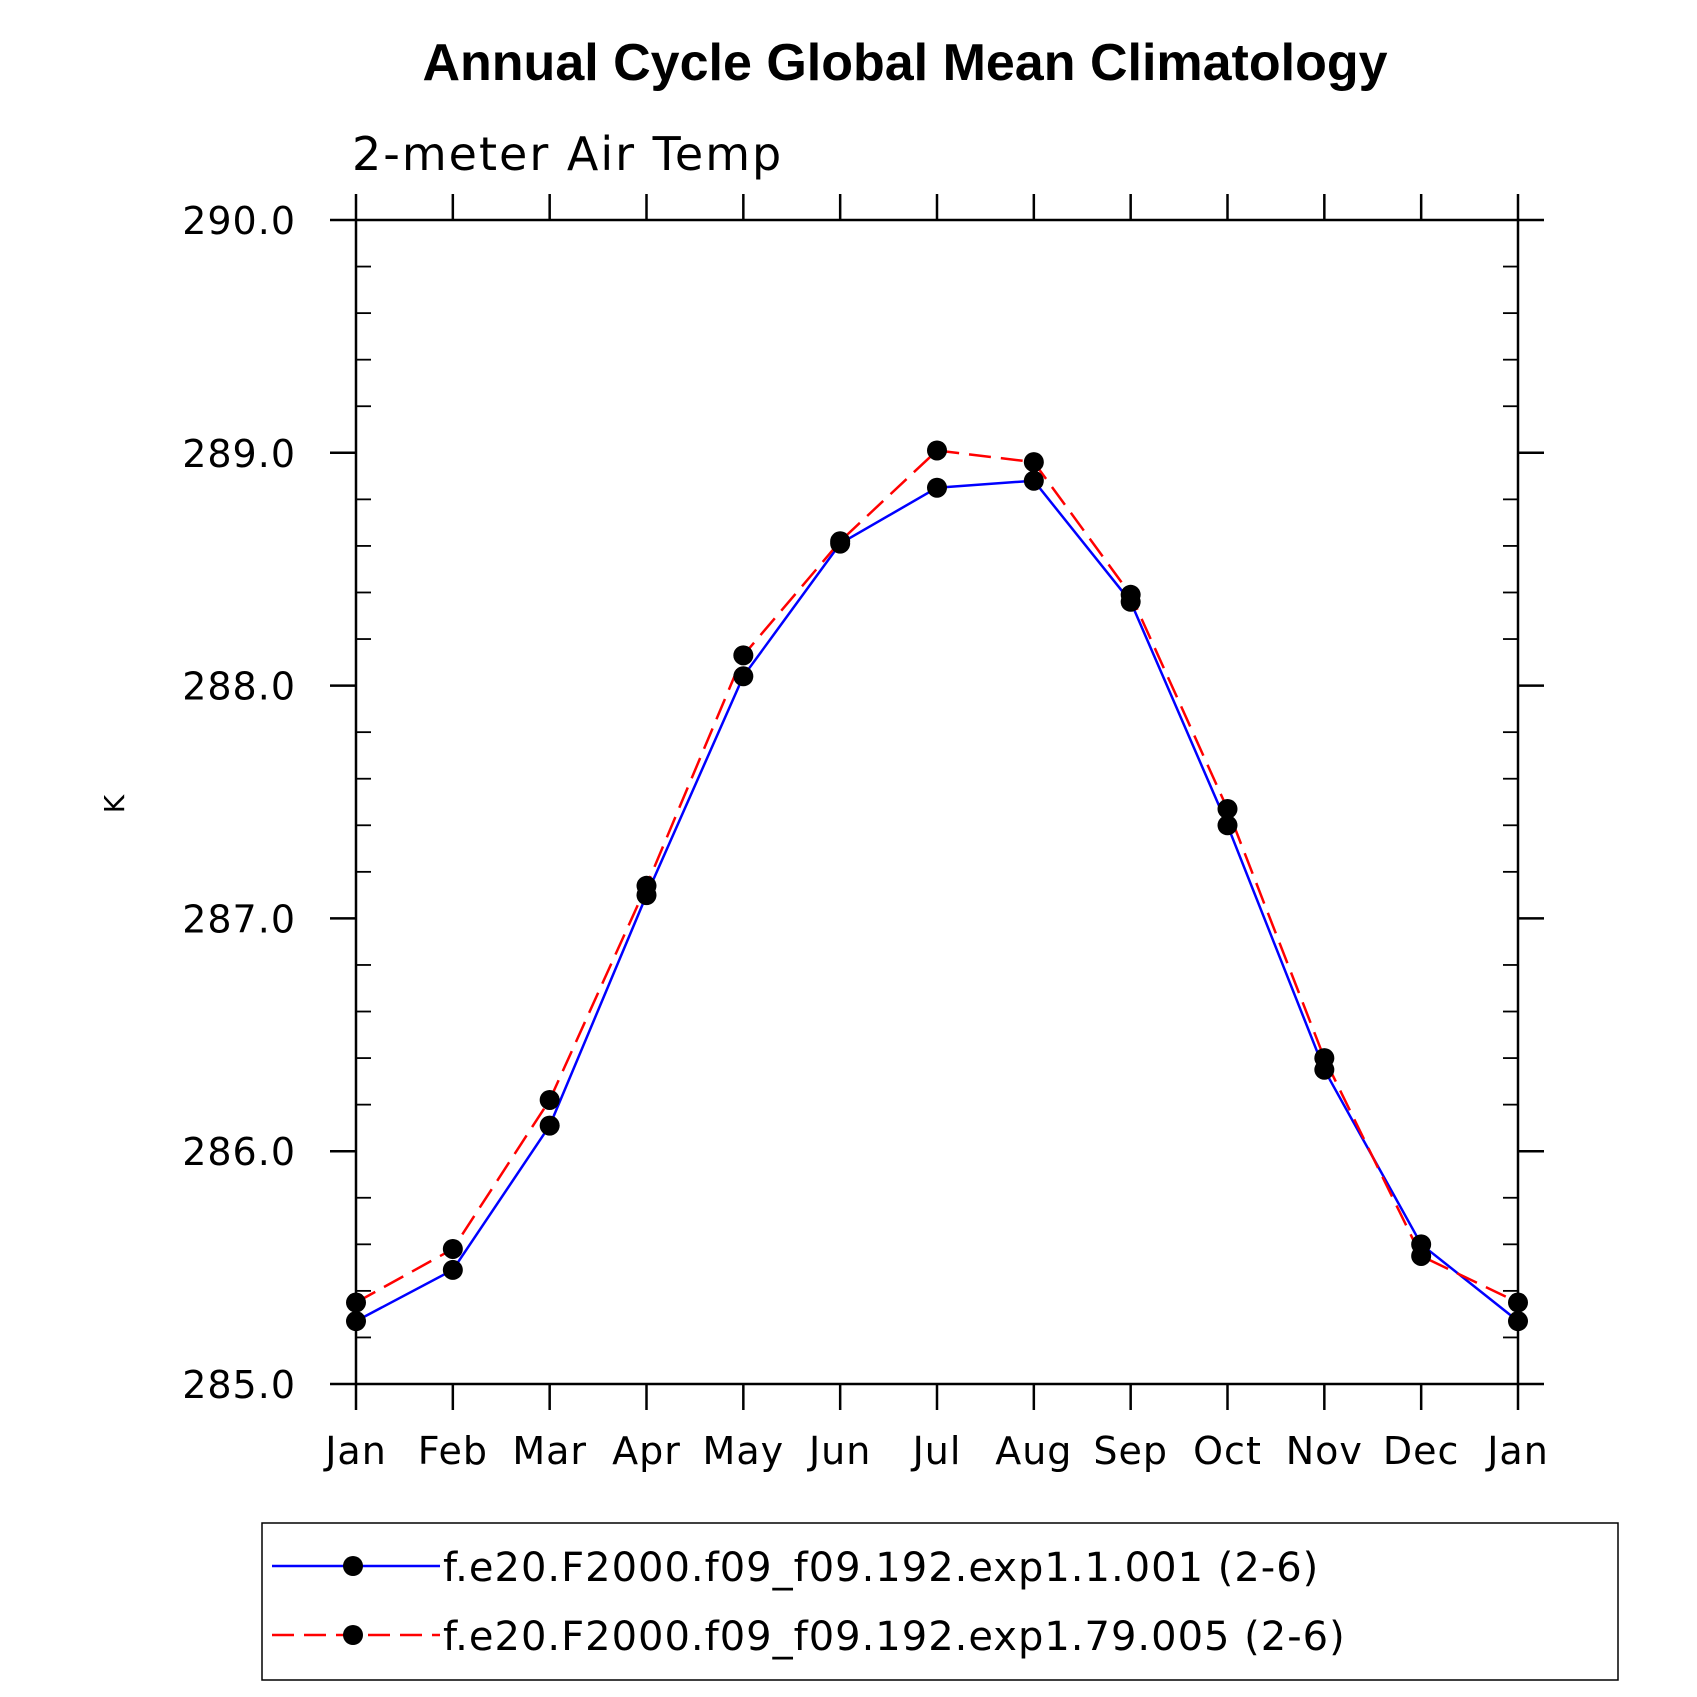 This screenshot has width=1697, height=1697. Describe the element at coordinates (239, 221) in the screenshot. I see `y-tick-label: 290.0` at that location.